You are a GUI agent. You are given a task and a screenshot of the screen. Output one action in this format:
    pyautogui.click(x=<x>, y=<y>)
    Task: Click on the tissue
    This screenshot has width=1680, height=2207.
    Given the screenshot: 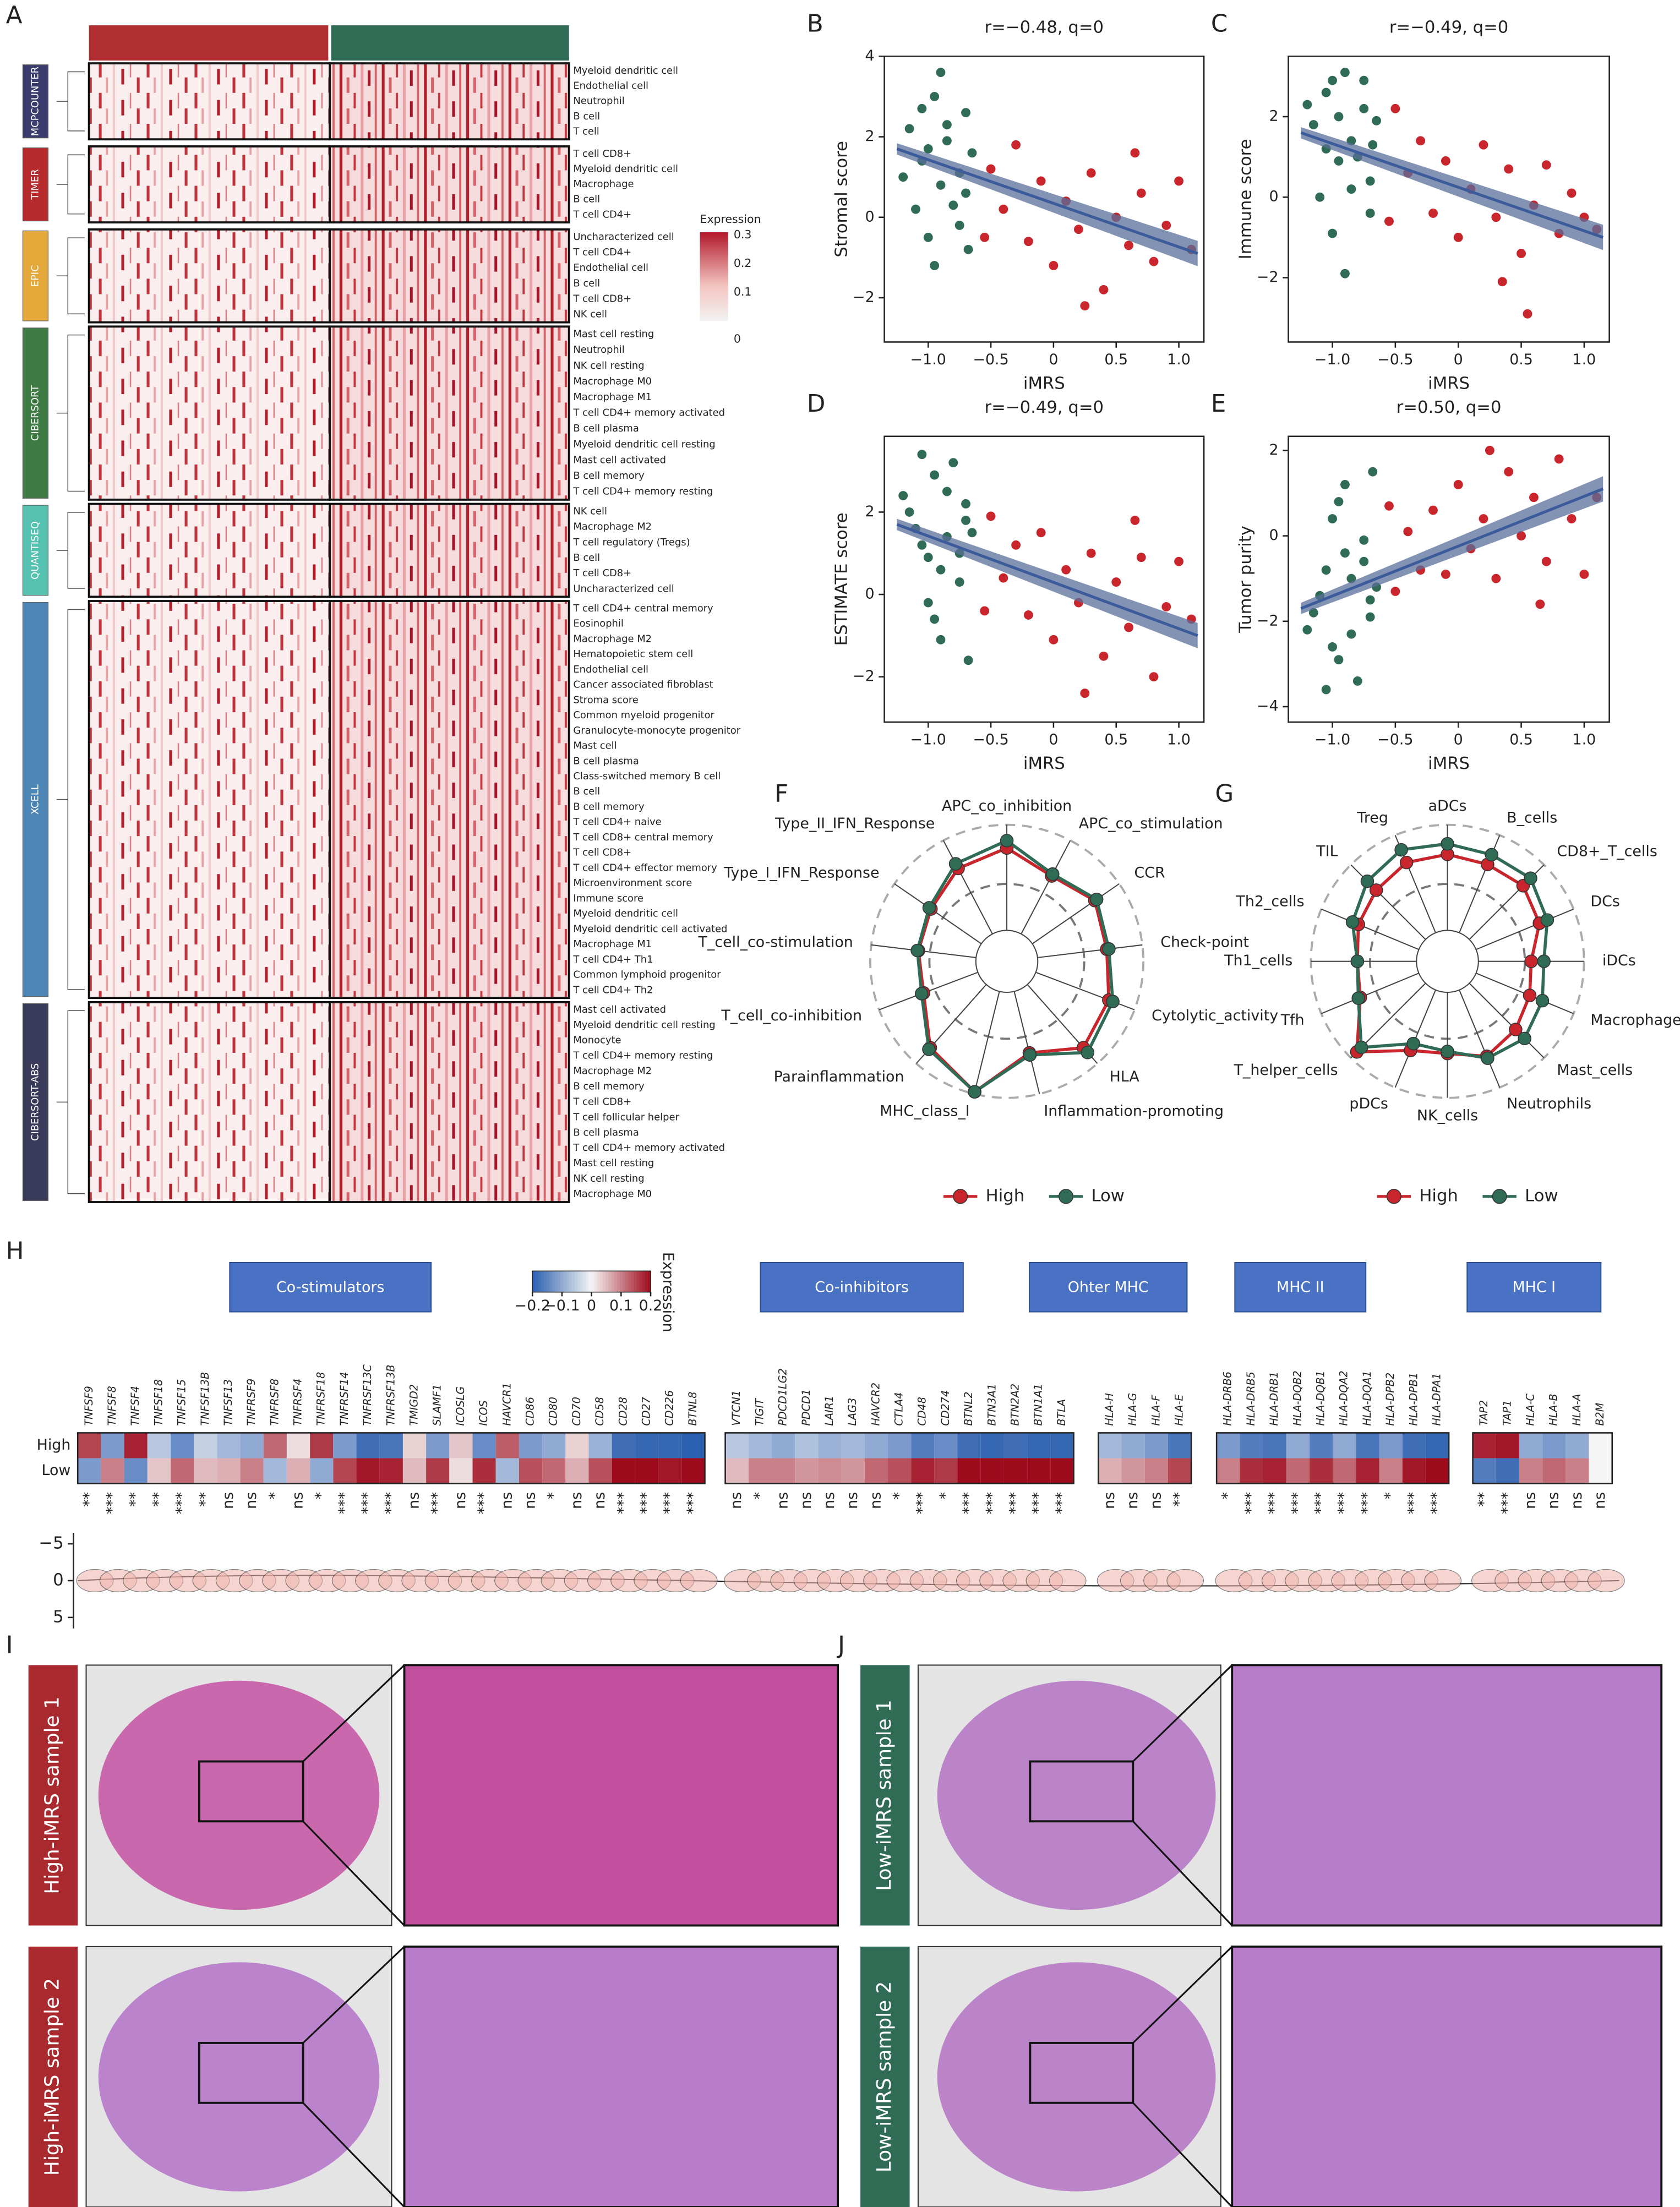 What is the action you would take?
    pyautogui.click(x=1076, y=1795)
    